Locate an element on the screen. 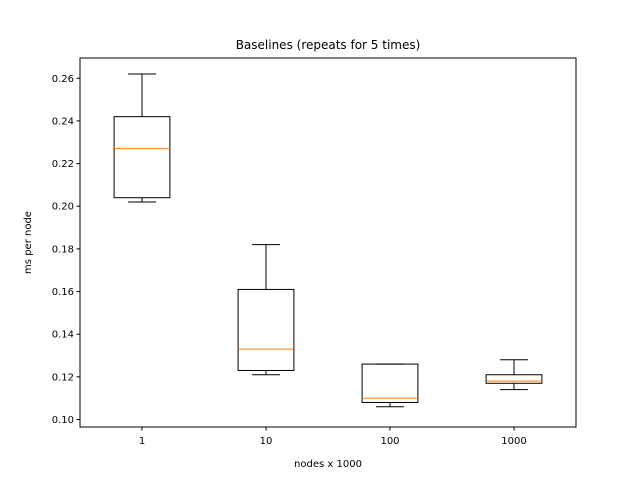 Image resolution: width=640 pixels, height=480 pixels. x-tick-label: 100 is located at coordinates (389, 441).